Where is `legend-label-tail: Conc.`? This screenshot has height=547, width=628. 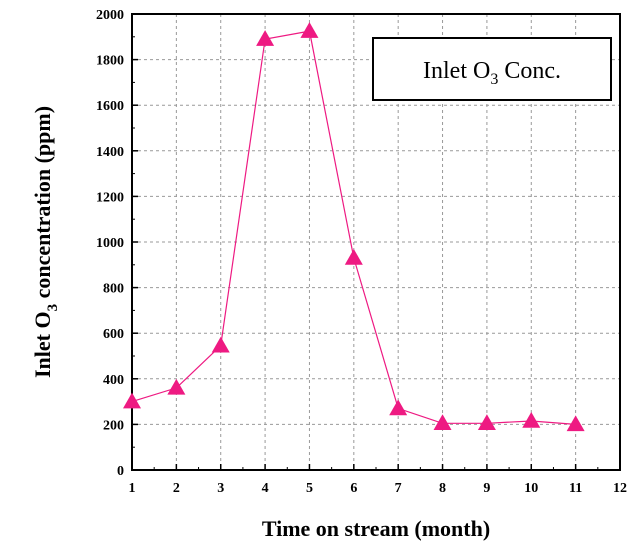 legend-label-tail: Conc. is located at coordinates (529, 71).